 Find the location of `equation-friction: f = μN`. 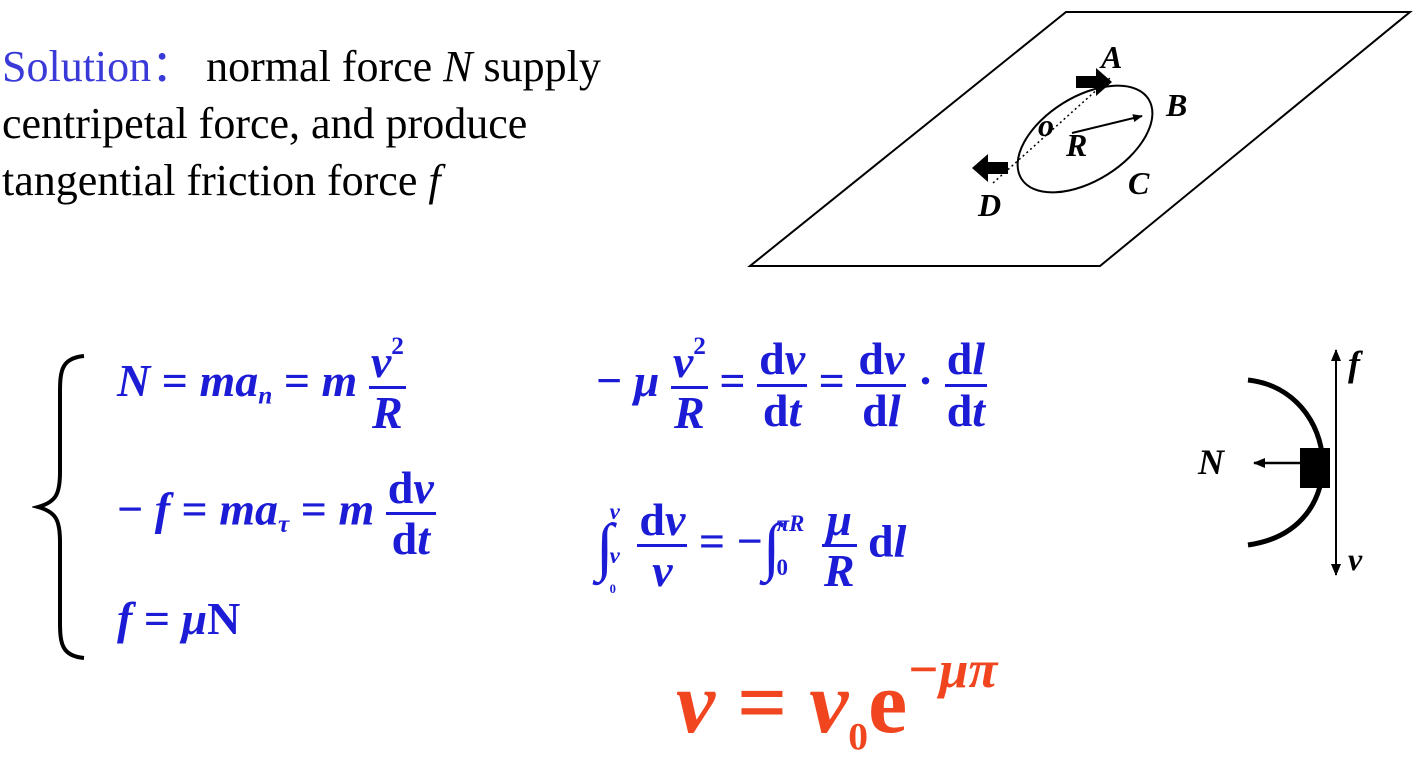

equation-friction: f = μN is located at coordinates (179, 618).